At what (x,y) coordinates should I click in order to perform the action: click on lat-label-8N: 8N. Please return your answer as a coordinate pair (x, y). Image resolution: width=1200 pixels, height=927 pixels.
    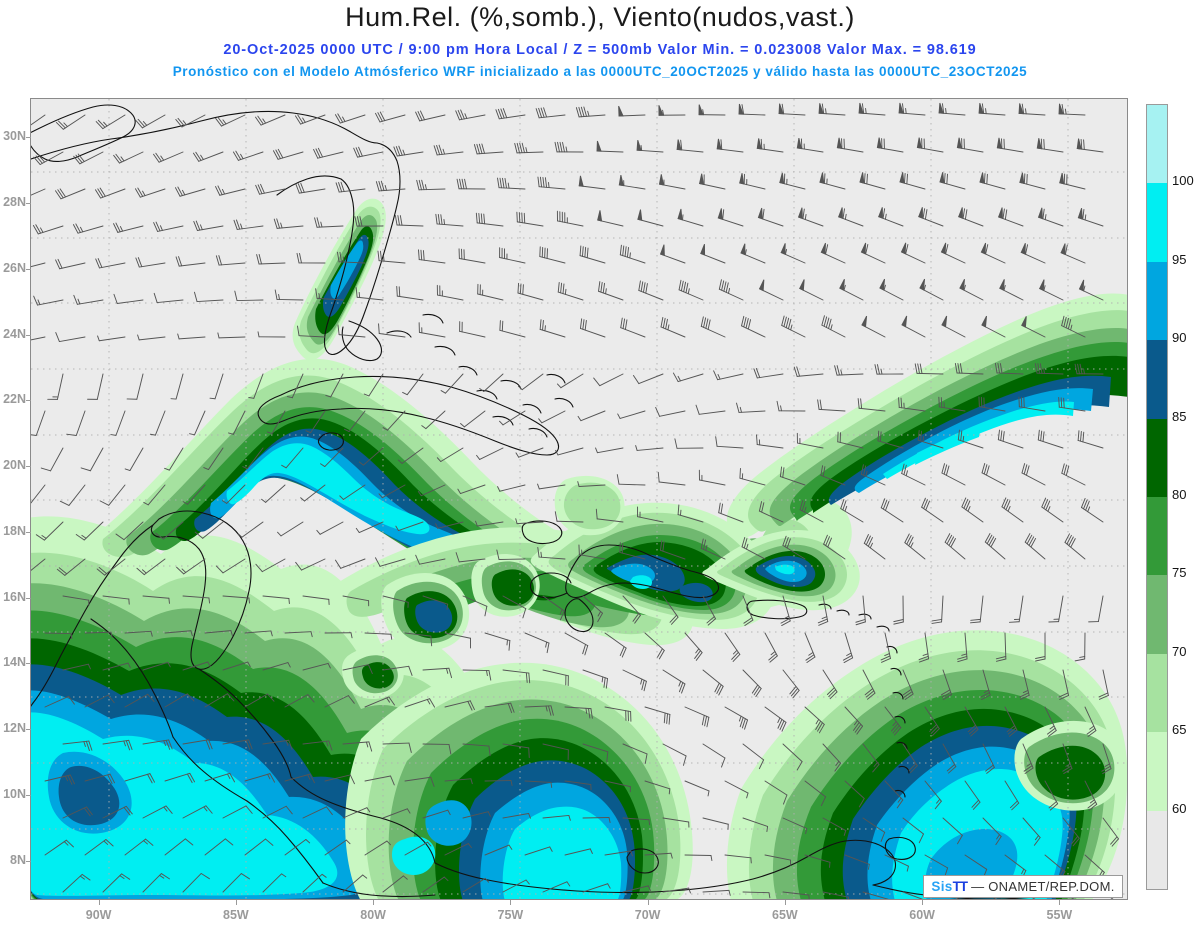
    Looking at the image, I should click on (18, 859).